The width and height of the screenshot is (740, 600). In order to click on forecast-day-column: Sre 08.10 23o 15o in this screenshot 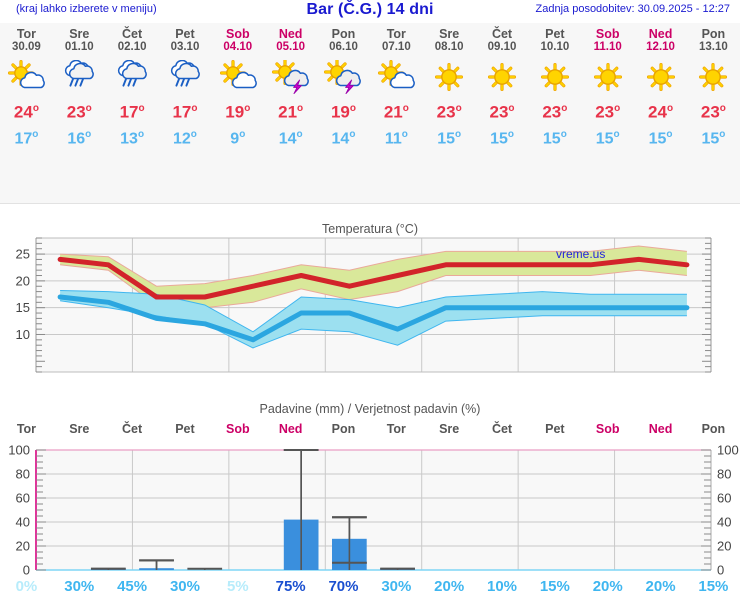, I will do `click(449, 86)`.